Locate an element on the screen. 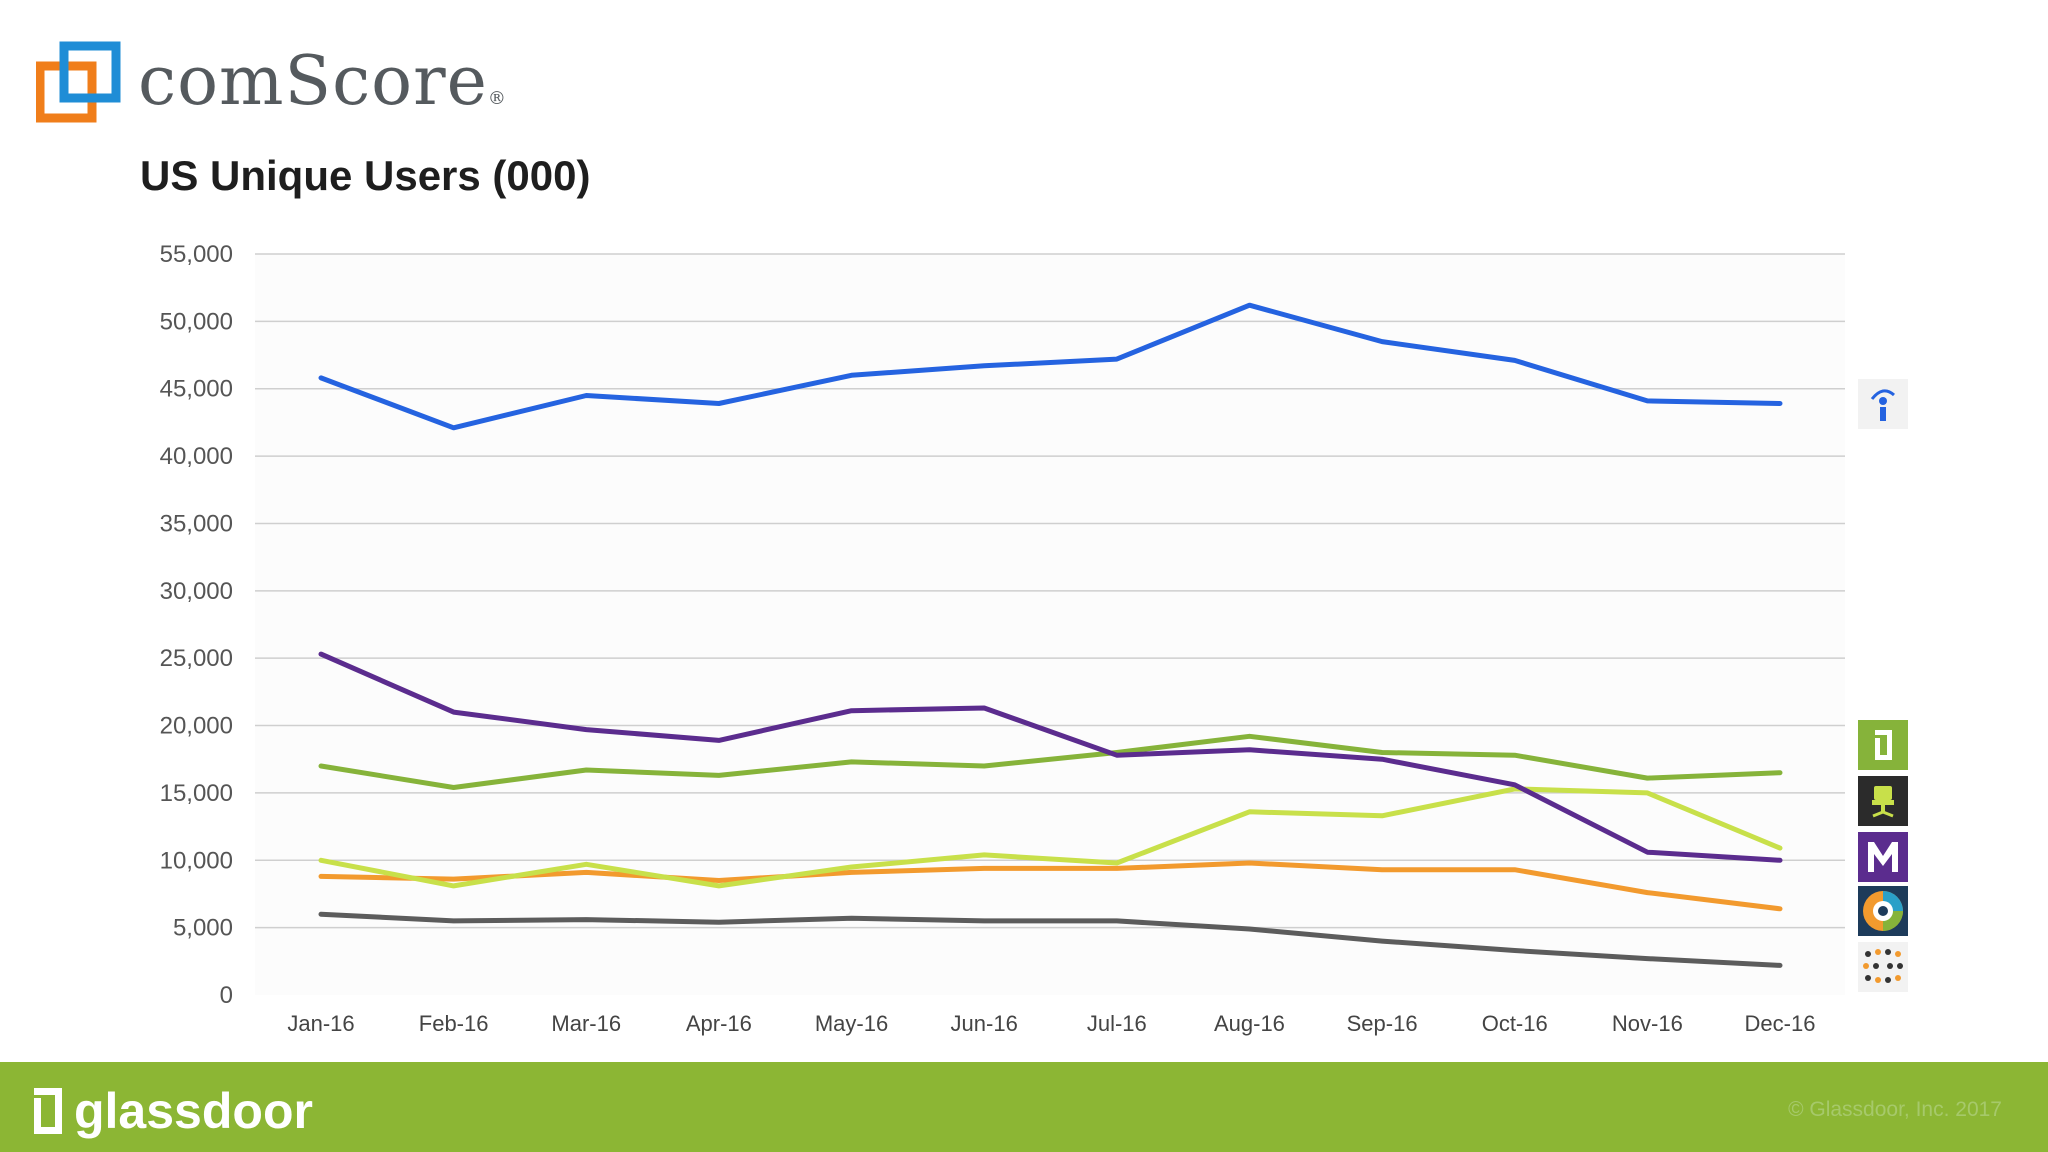  y-tick-label: 30,000 is located at coordinates (196, 591).